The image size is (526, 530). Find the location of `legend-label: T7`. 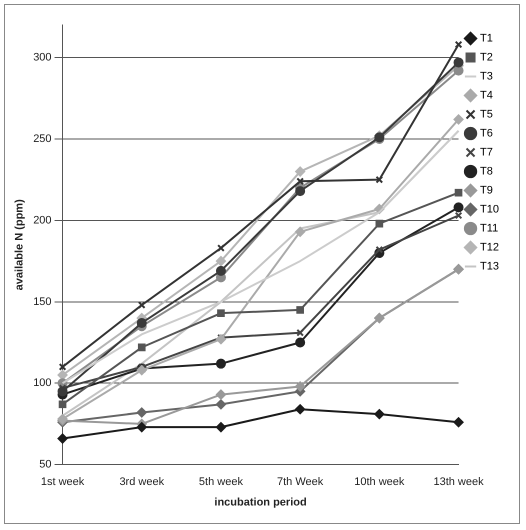

legend-label: T7 is located at coordinates (486, 152).